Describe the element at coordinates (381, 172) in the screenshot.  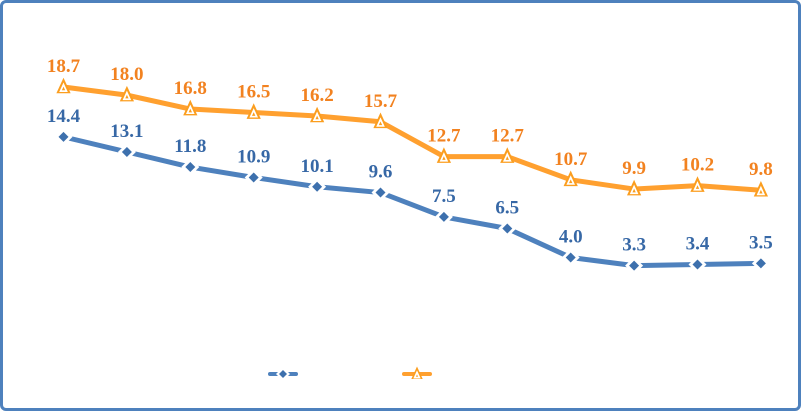
I see `blue-diamond-series-data-label: 9.6` at that location.